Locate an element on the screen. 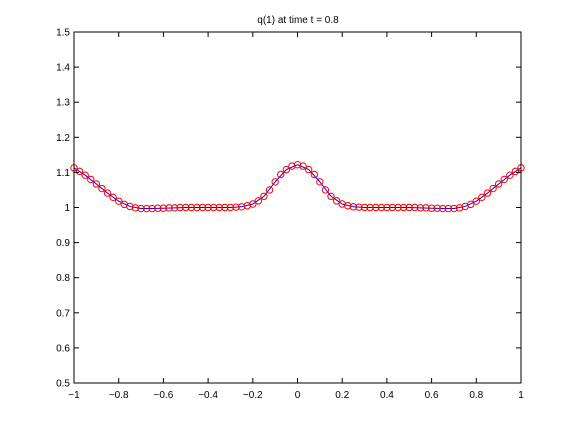  y-tick-label: 1.4 is located at coordinates (63, 68).